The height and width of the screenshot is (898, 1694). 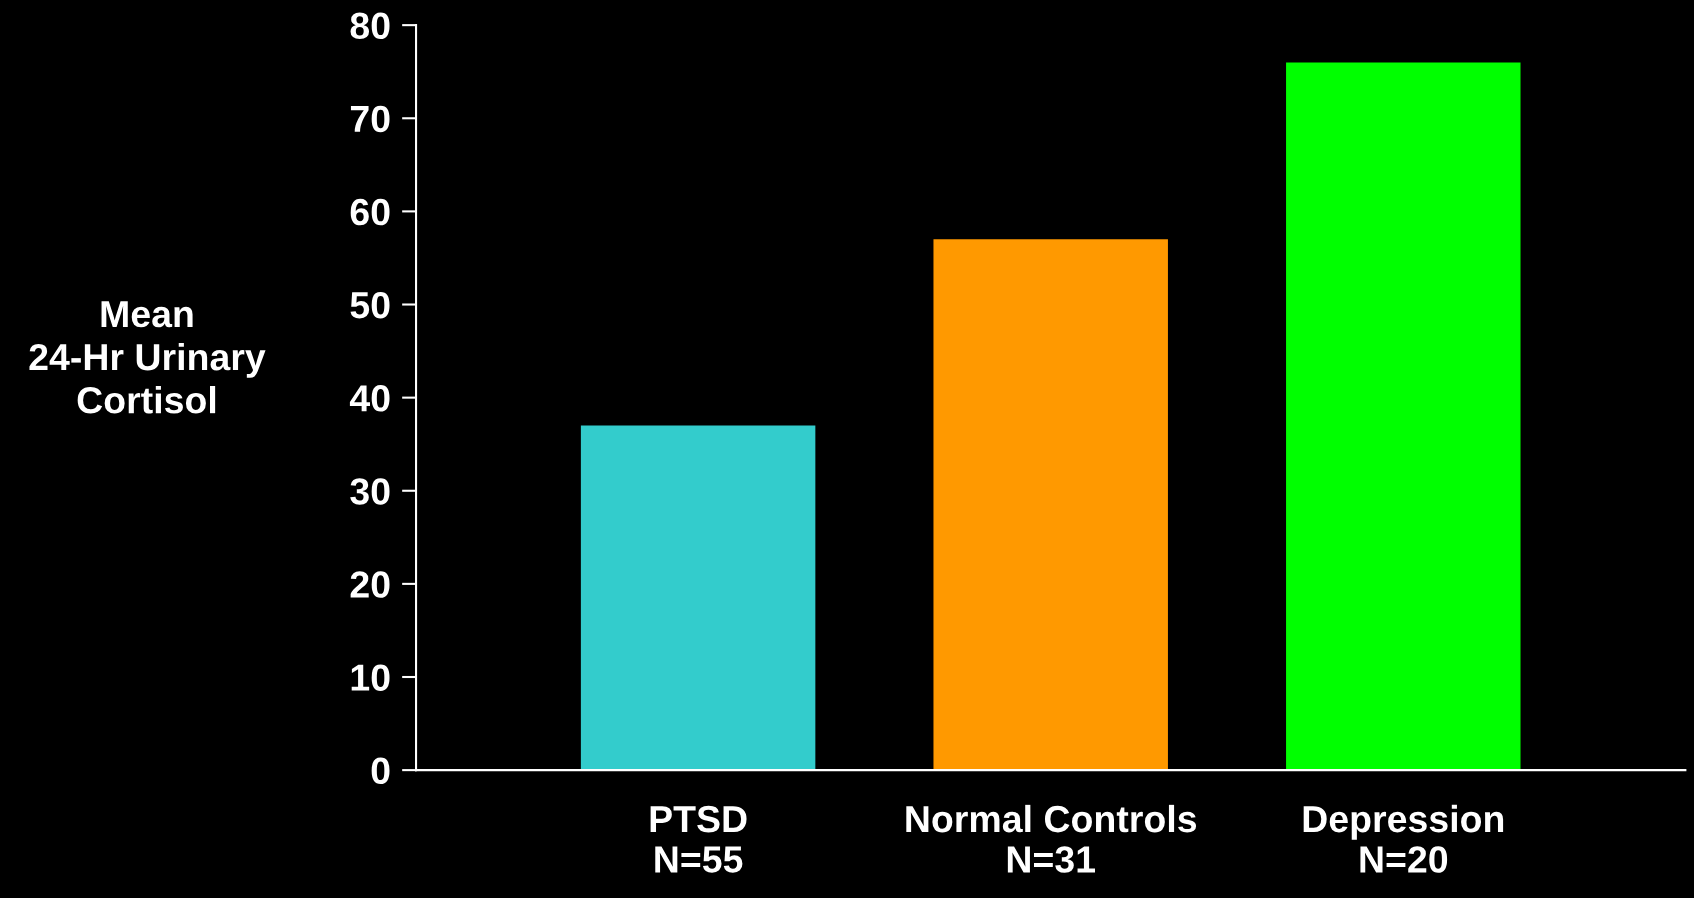 I want to click on x-tick-label: PTSD N=55, so click(x=698, y=839).